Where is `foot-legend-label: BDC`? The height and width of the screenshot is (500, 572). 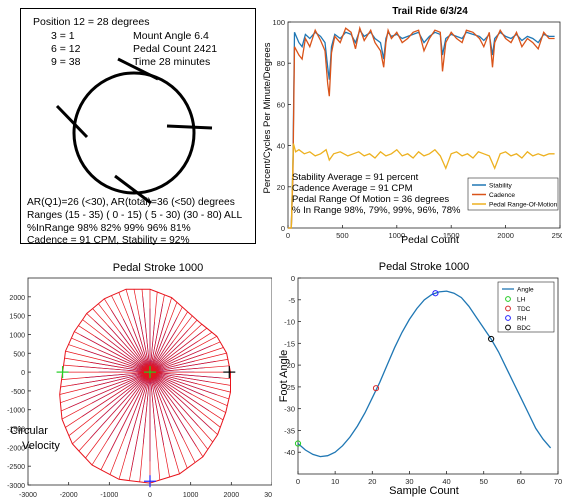 foot-legend-label: BDC is located at coordinates (524, 328).